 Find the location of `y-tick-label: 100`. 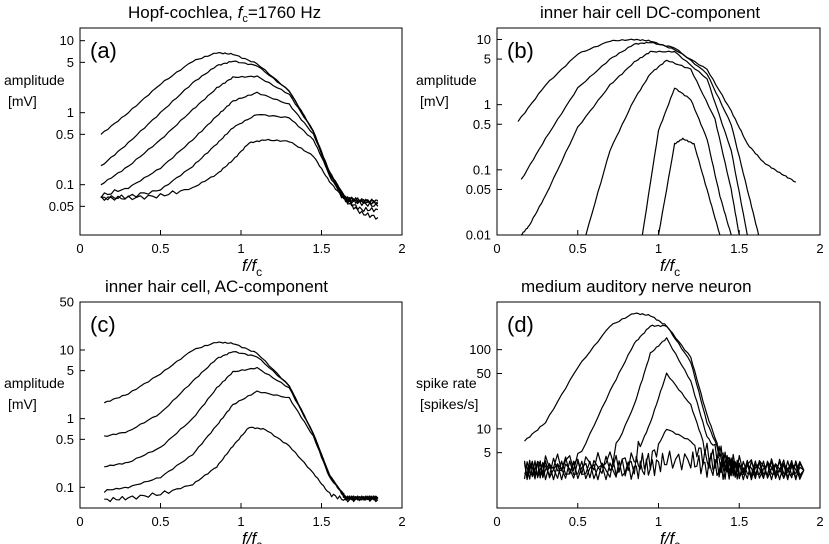

y-tick-label: 100 is located at coordinates (480, 349).